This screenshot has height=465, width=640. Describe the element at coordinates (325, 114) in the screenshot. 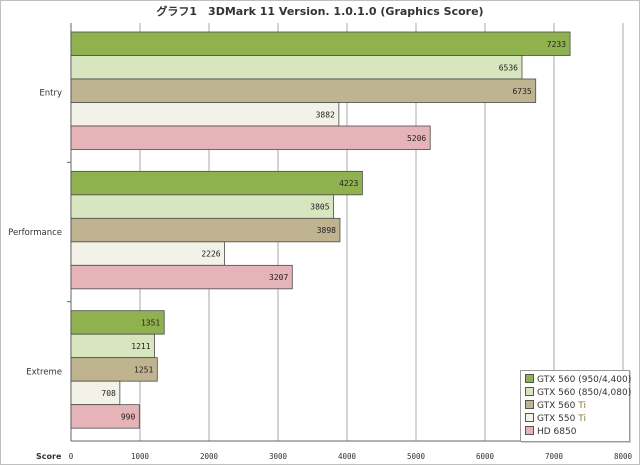

I see `bar-value-label: 3882` at that location.